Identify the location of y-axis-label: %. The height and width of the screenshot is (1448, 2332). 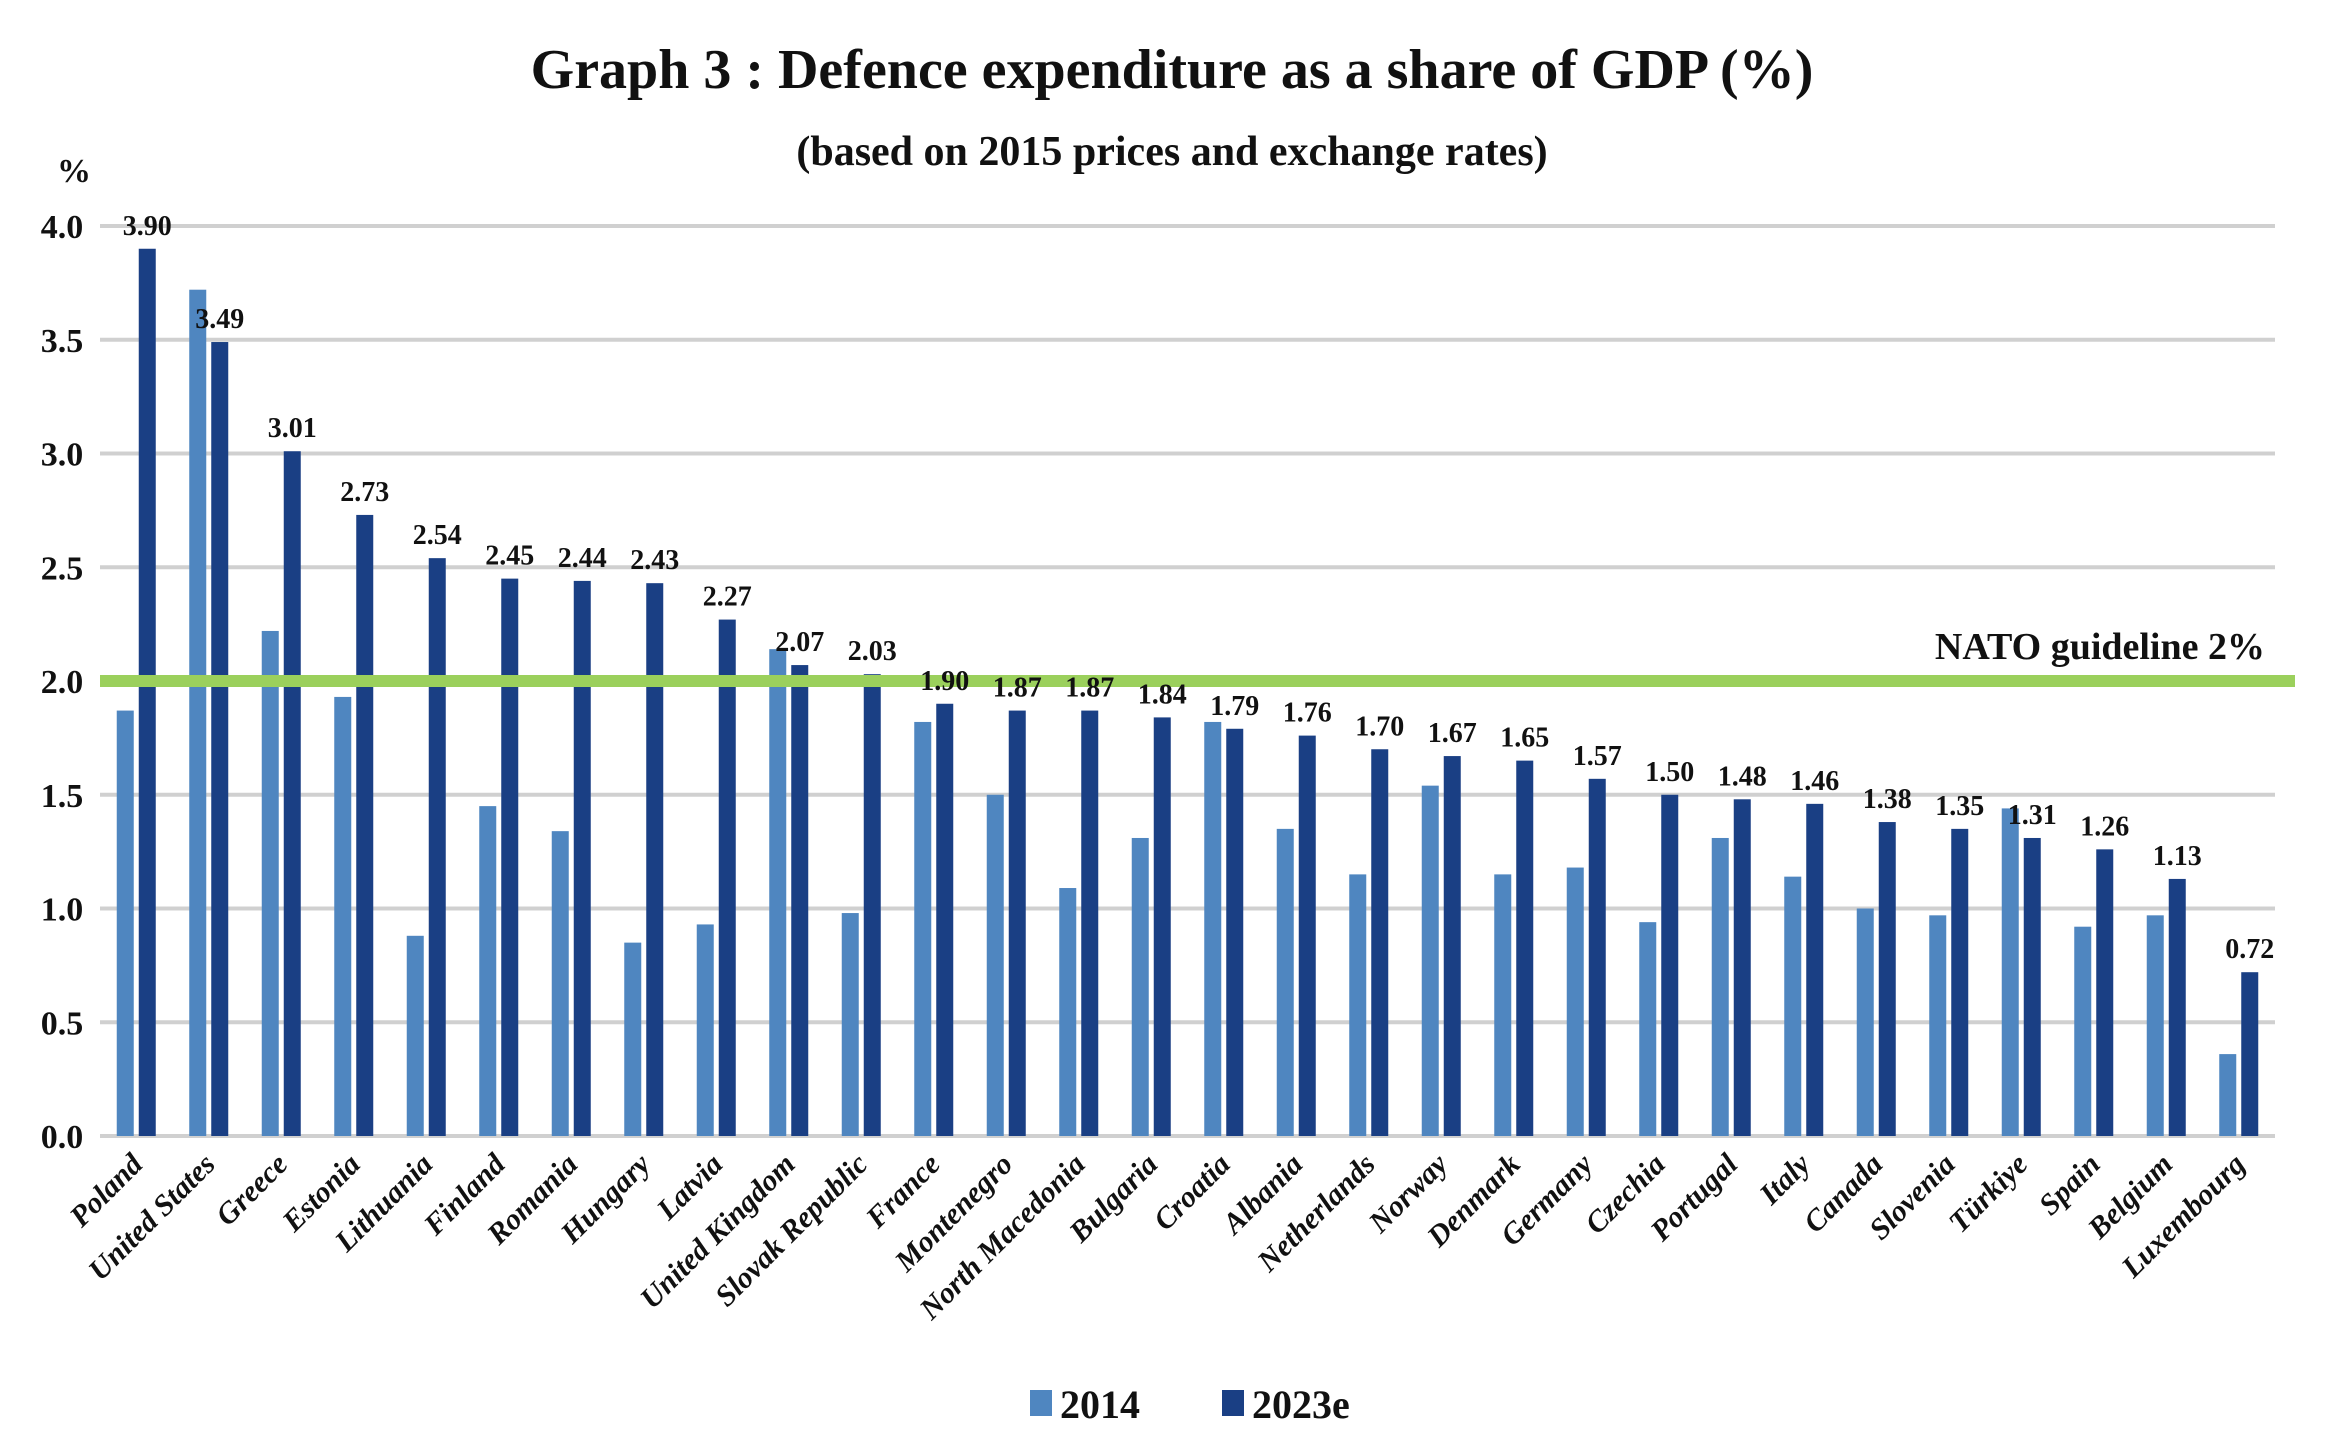
(74, 171).